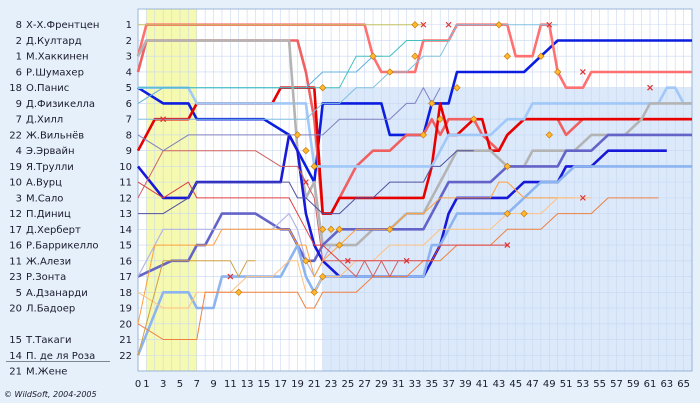 The height and width of the screenshot is (403, 700). What do you see at coordinates (549, 384) in the screenshot?
I see `x-tick-label: 49` at bounding box center [549, 384].